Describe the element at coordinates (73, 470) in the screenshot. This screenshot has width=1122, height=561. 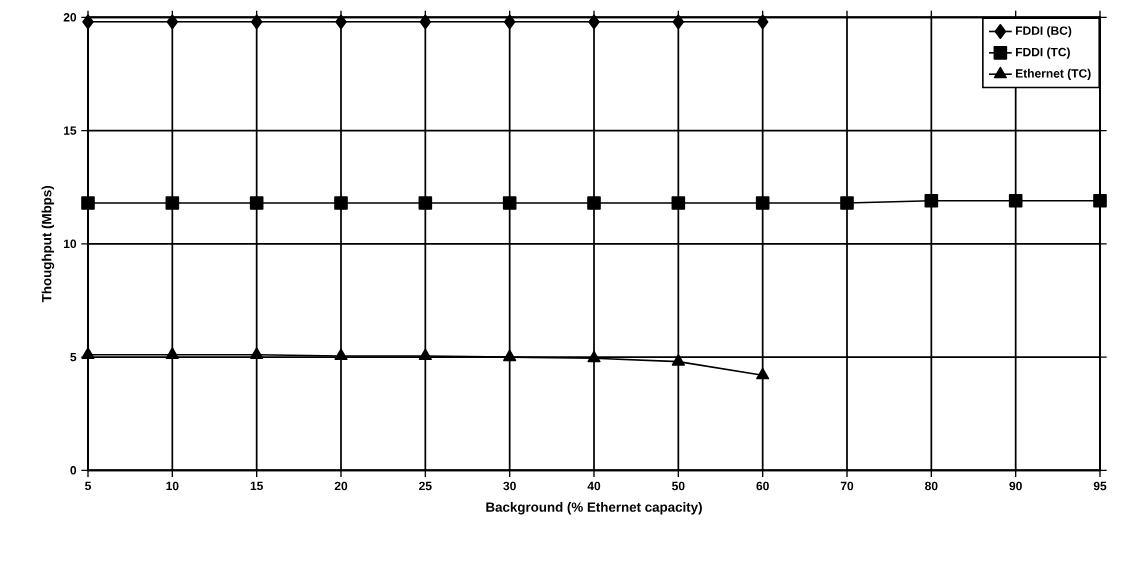
I see `y-tick-label: 0` at that location.